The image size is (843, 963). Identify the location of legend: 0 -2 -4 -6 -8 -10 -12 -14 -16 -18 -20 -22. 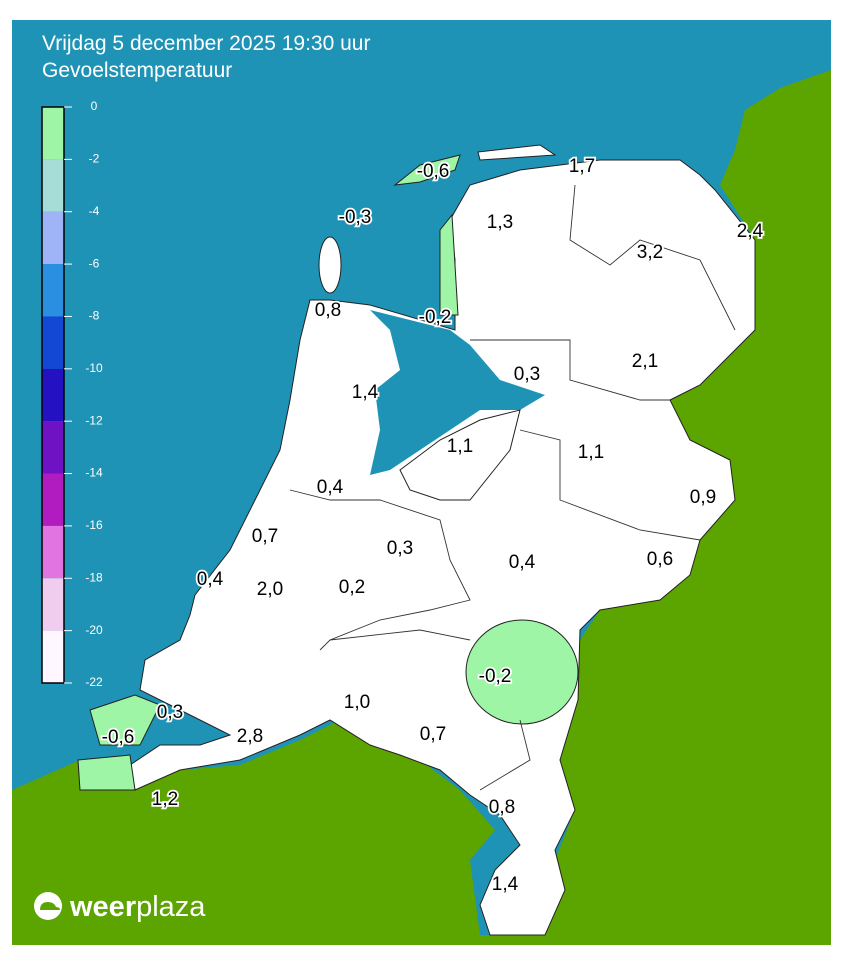
(72, 394).